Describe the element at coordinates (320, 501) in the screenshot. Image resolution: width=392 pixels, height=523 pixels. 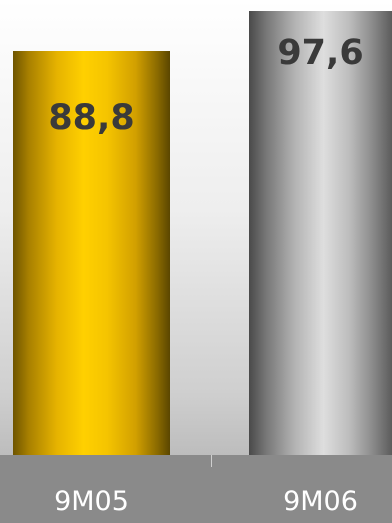
I see `category-label-9m06: 9M06` at that location.